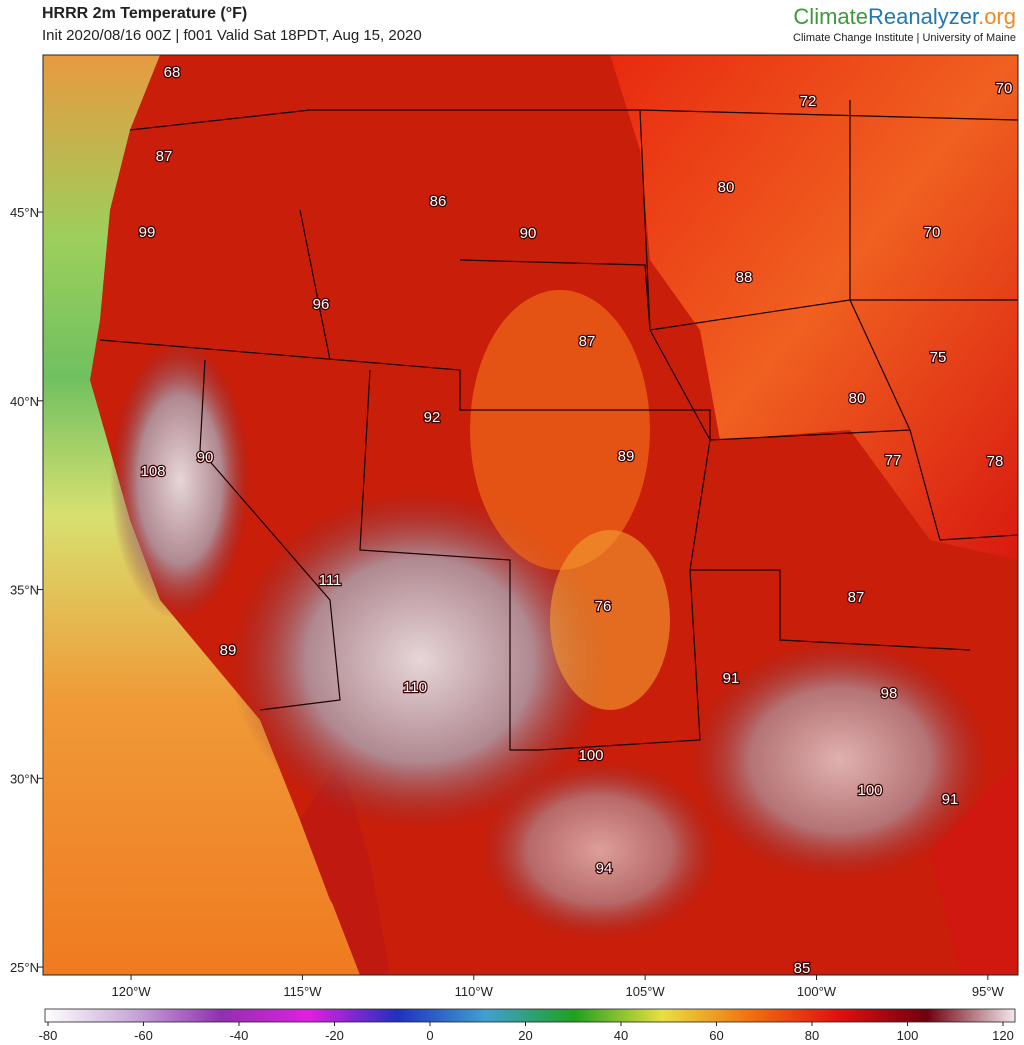  Describe the element at coordinates (438, 201) in the screenshot. I see `temperature-label: 86` at that location.